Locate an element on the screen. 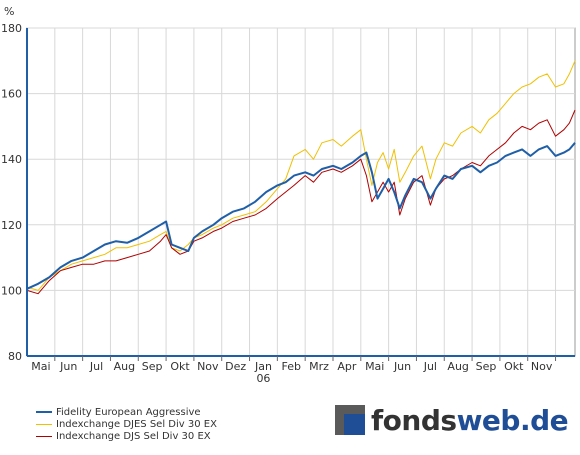 Image resolution: width=580 pixels, height=455 pixels. y-tick-label: 80 is located at coordinates (15, 356).